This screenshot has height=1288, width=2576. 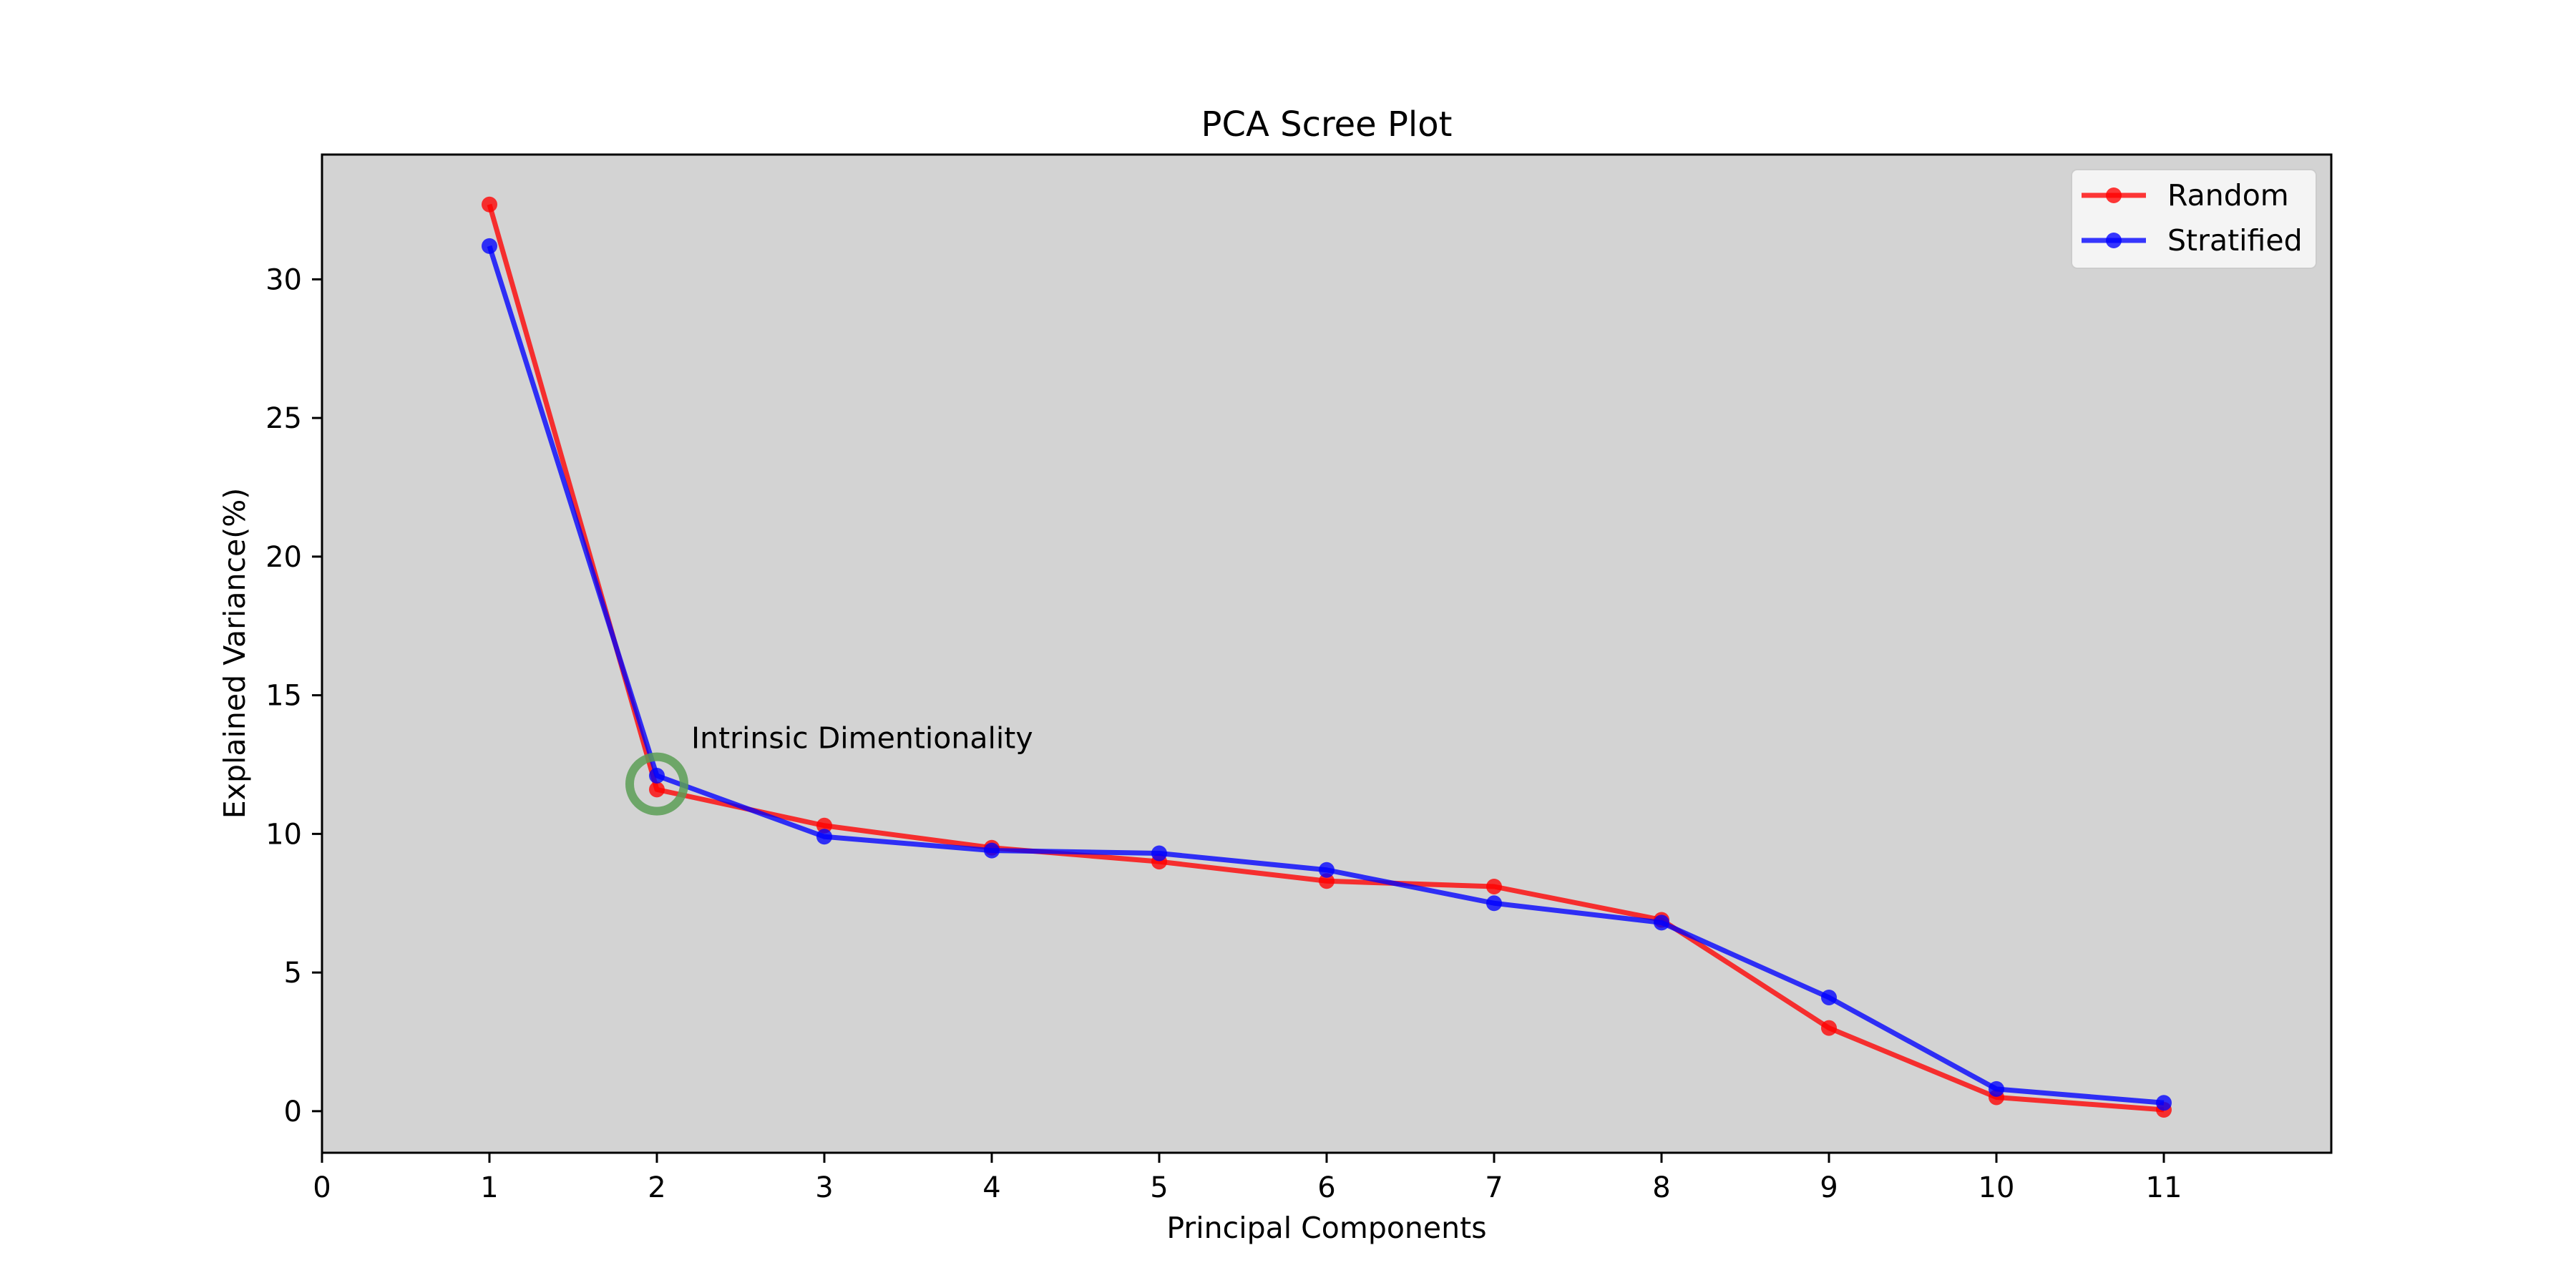 What do you see at coordinates (1997, 1187) in the screenshot?
I see `x-tick-label: 10` at bounding box center [1997, 1187].